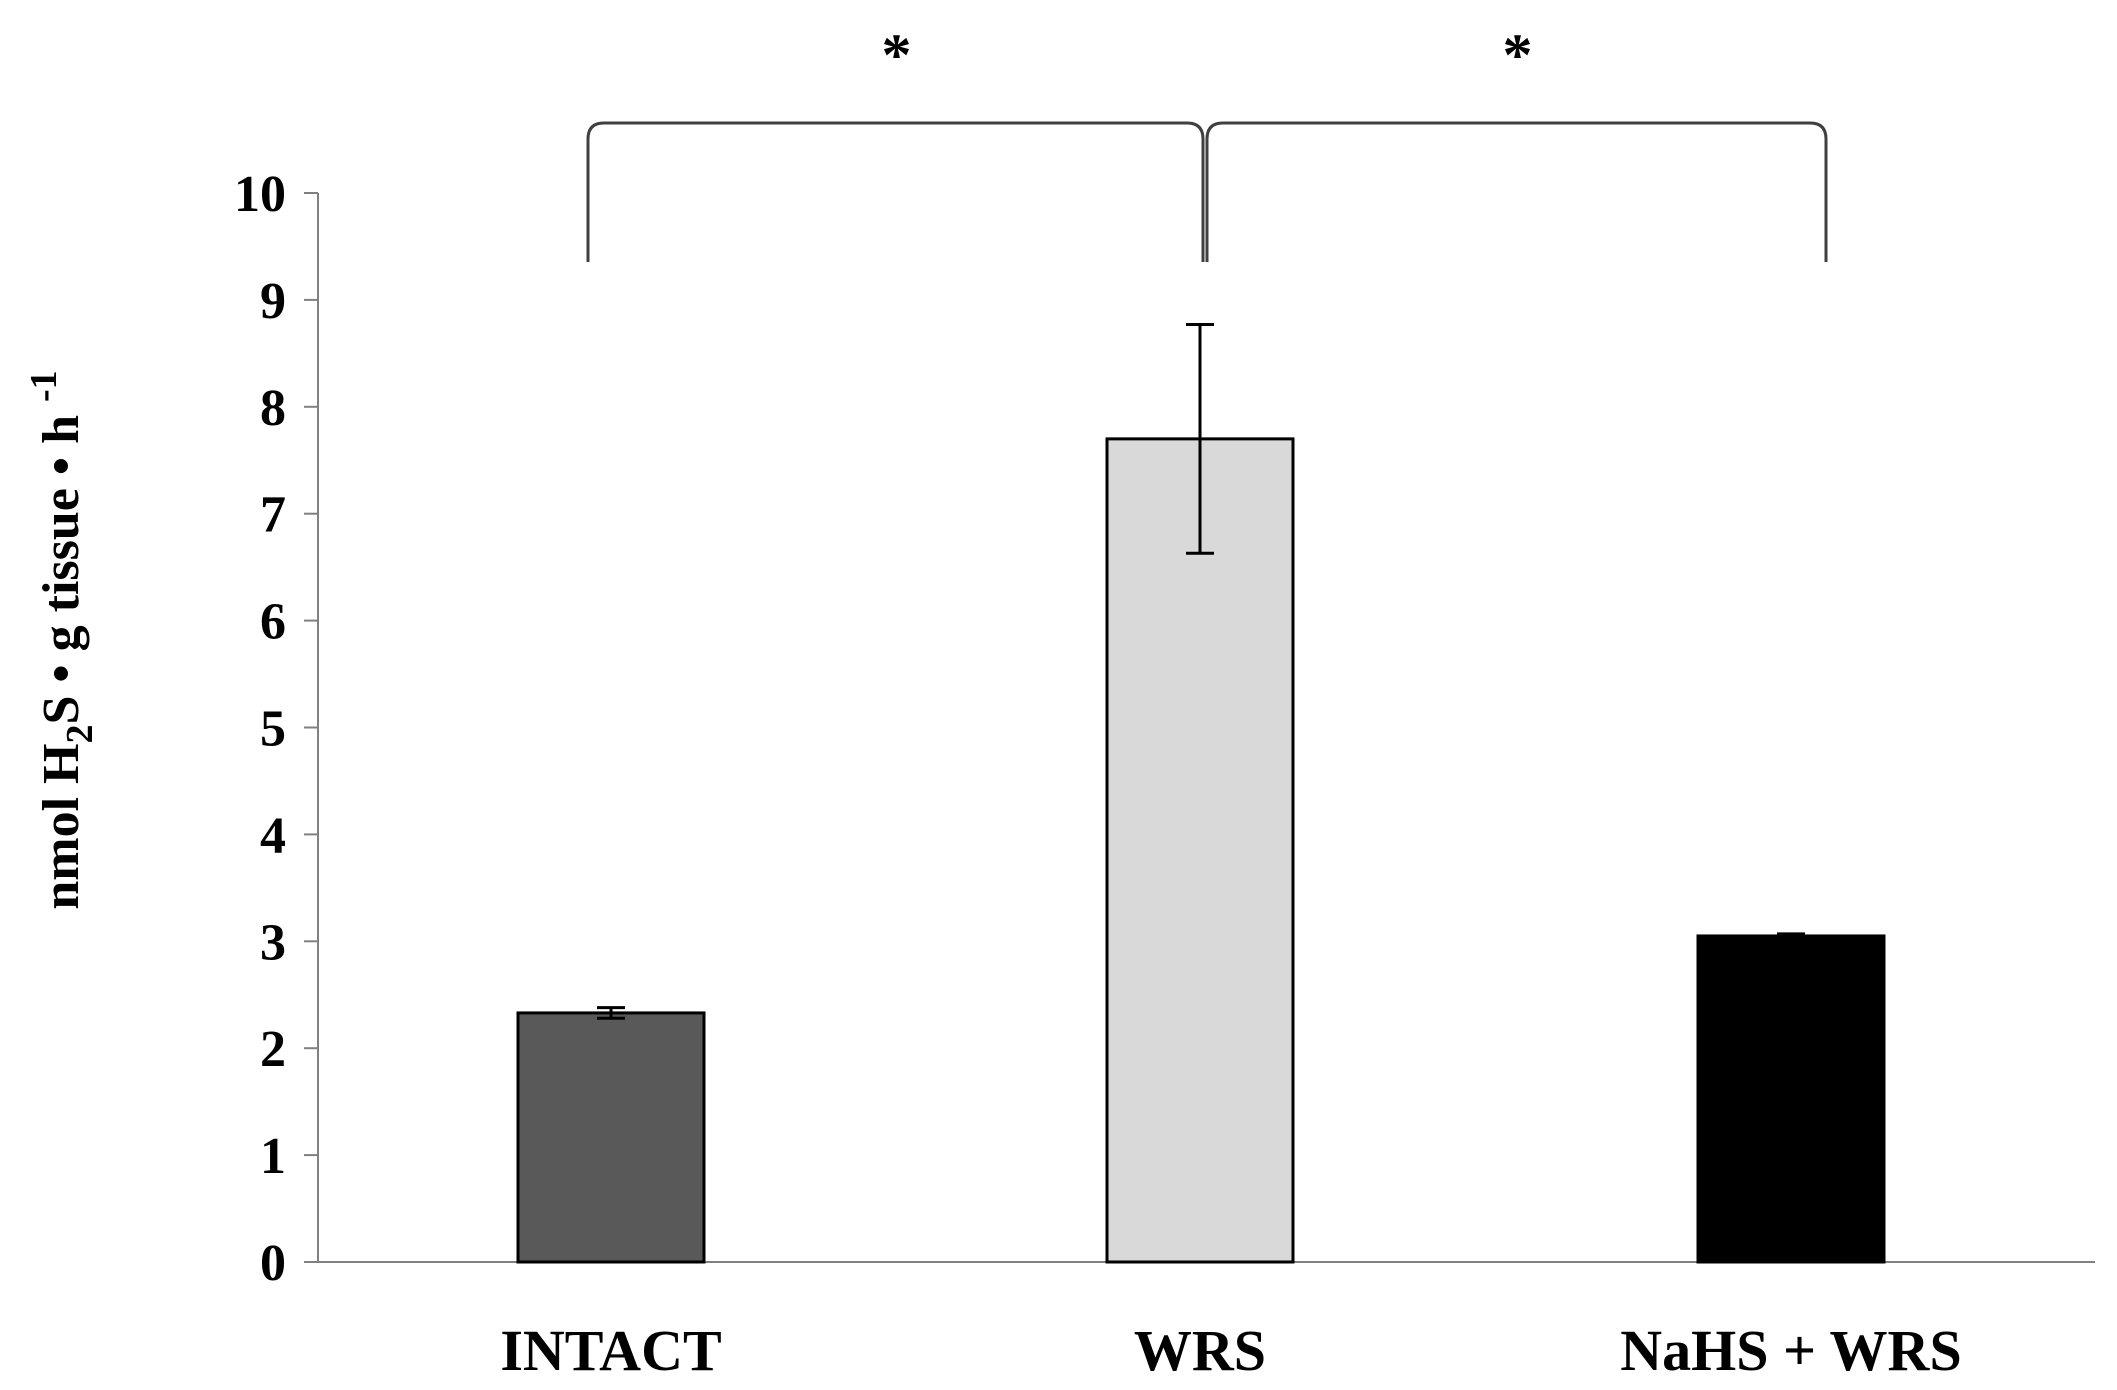 This screenshot has height=1390, width=2117. Describe the element at coordinates (611, 1137) in the screenshot. I see `bar-intact` at that location.